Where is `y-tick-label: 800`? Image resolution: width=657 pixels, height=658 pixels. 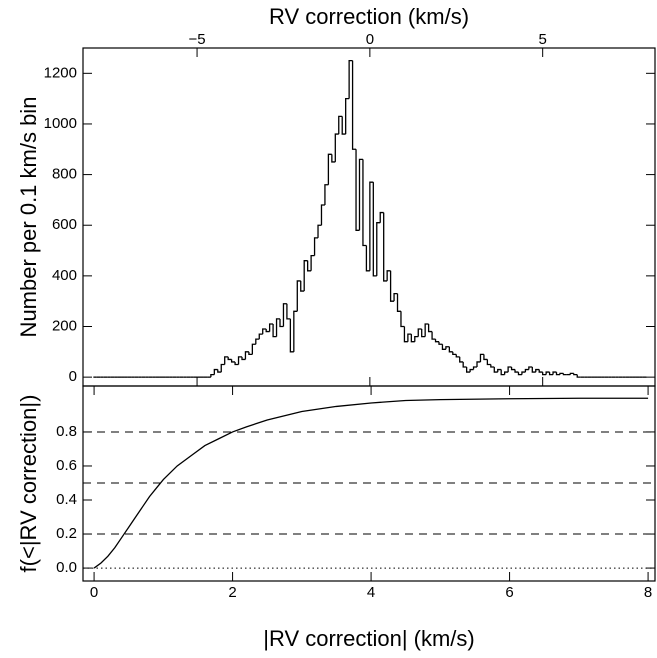
y-tick-label: 800 is located at coordinates (64, 174).